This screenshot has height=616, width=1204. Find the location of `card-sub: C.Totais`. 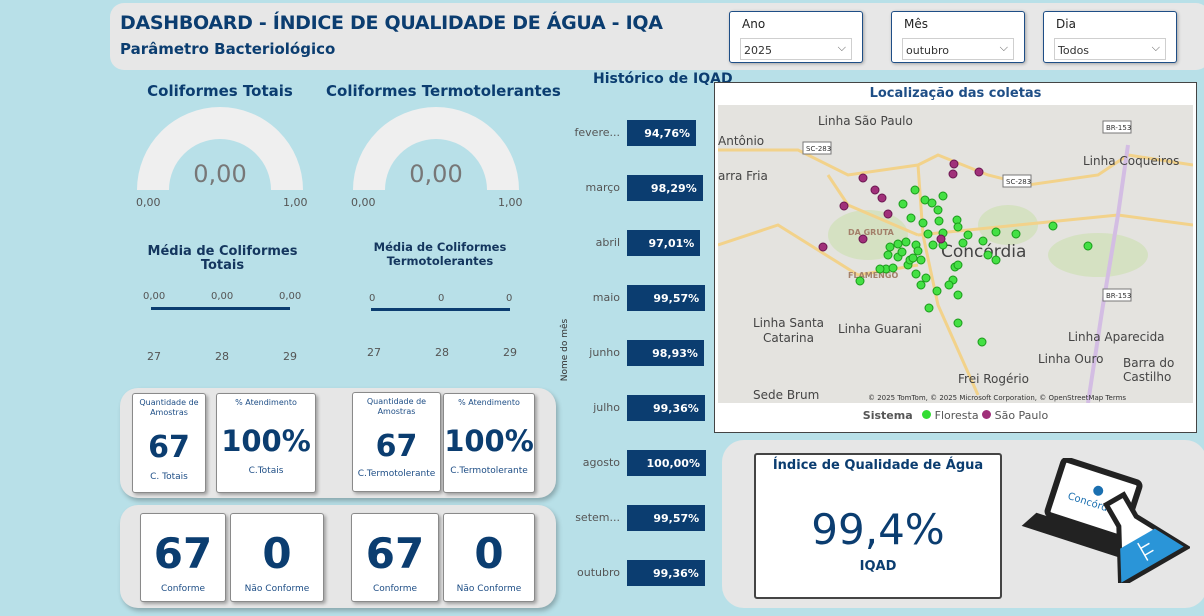

card-sub: C.Totais is located at coordinates (266, 471).